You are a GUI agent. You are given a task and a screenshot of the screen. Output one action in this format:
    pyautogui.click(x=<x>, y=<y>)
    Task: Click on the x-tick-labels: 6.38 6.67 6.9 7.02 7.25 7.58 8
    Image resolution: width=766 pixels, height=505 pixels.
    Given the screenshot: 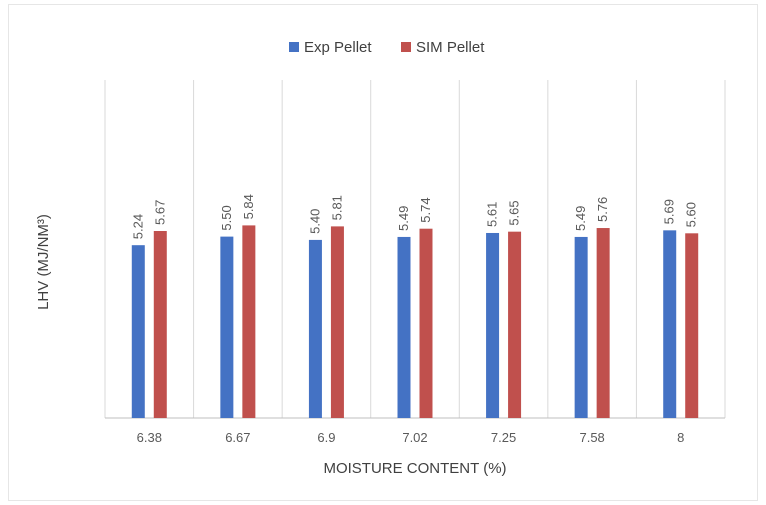 What is the action you would take?
    pyautogui.click(x=411, y=437)
    